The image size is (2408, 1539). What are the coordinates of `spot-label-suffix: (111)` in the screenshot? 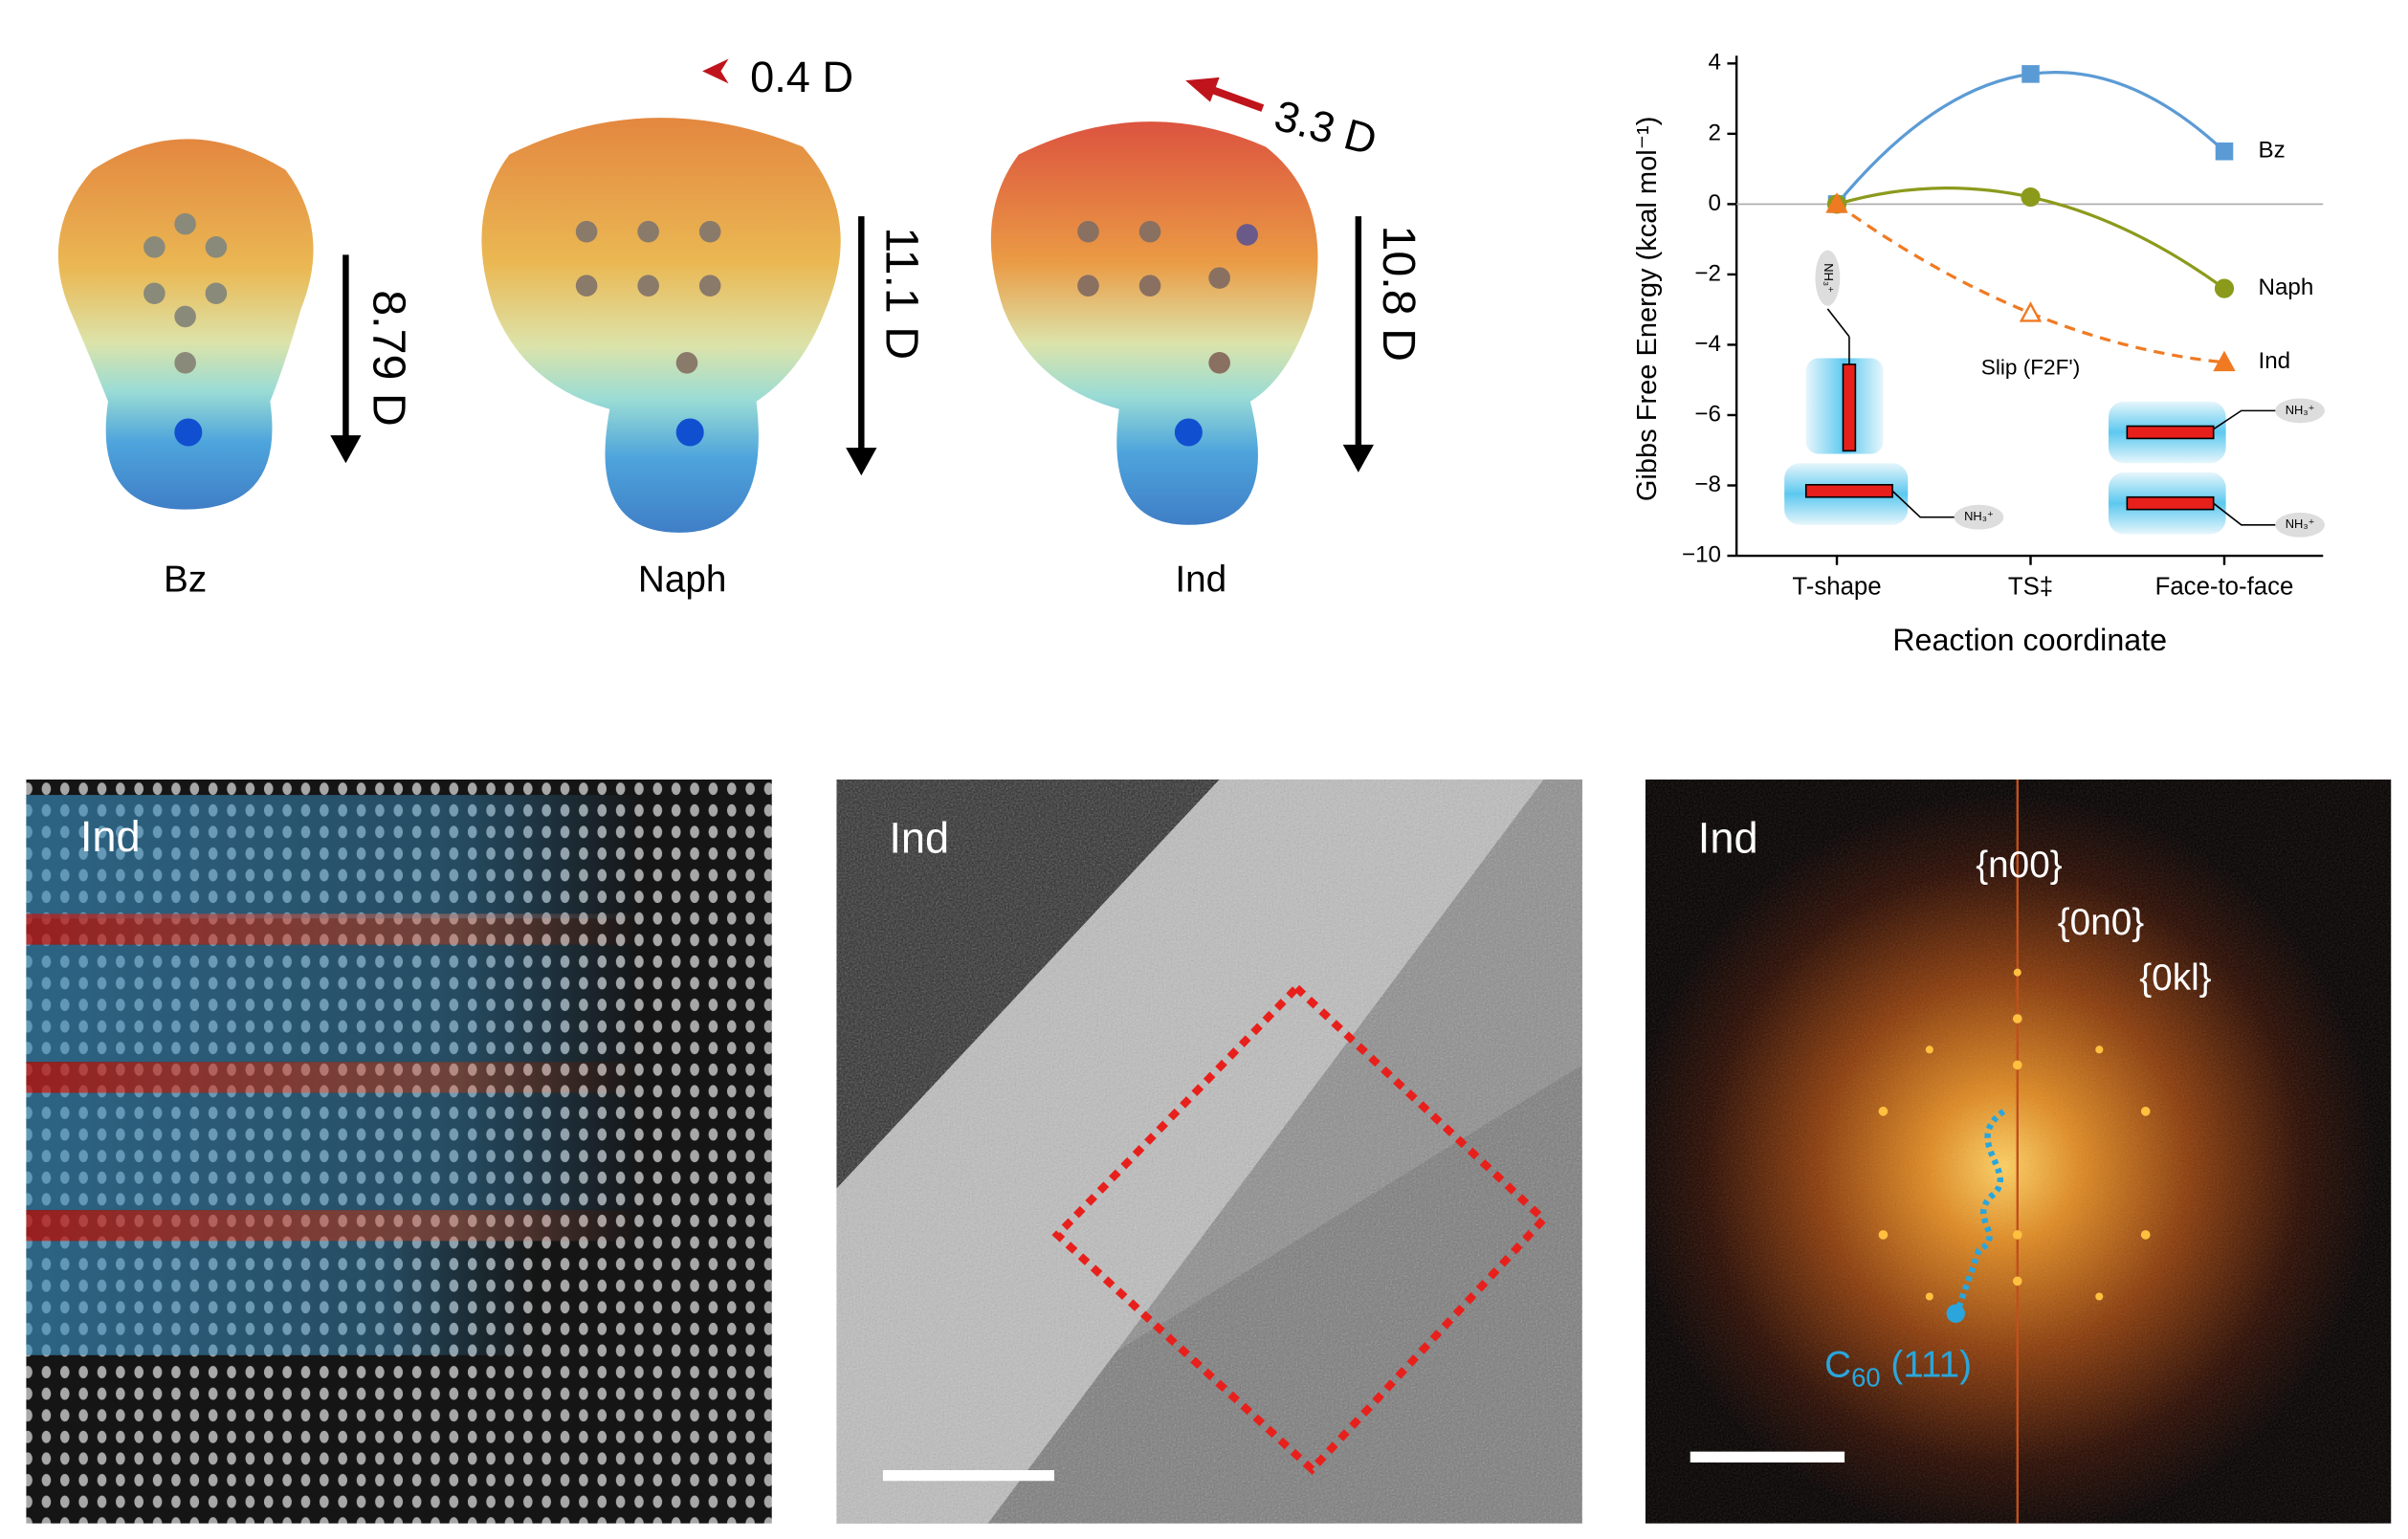 It's located at (1926, 1366).